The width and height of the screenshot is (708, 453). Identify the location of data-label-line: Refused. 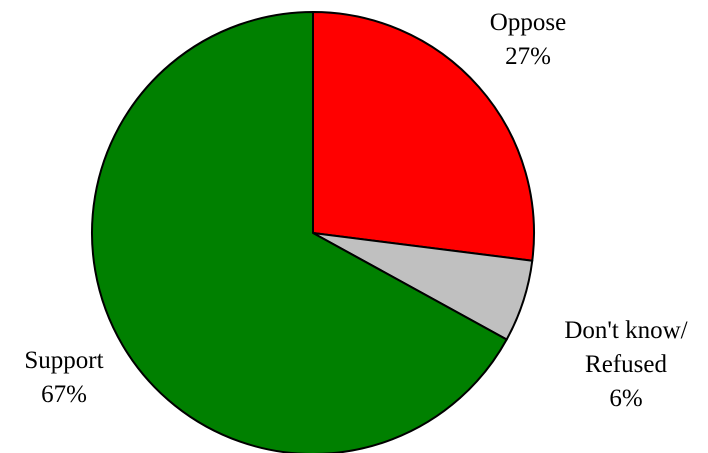
(626, 364).